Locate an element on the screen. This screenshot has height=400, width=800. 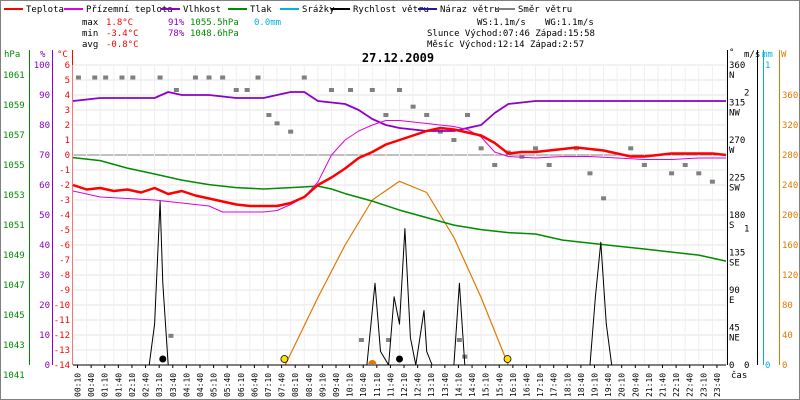
time-tick-label: 18:40 is located at coordinates (581, 385).